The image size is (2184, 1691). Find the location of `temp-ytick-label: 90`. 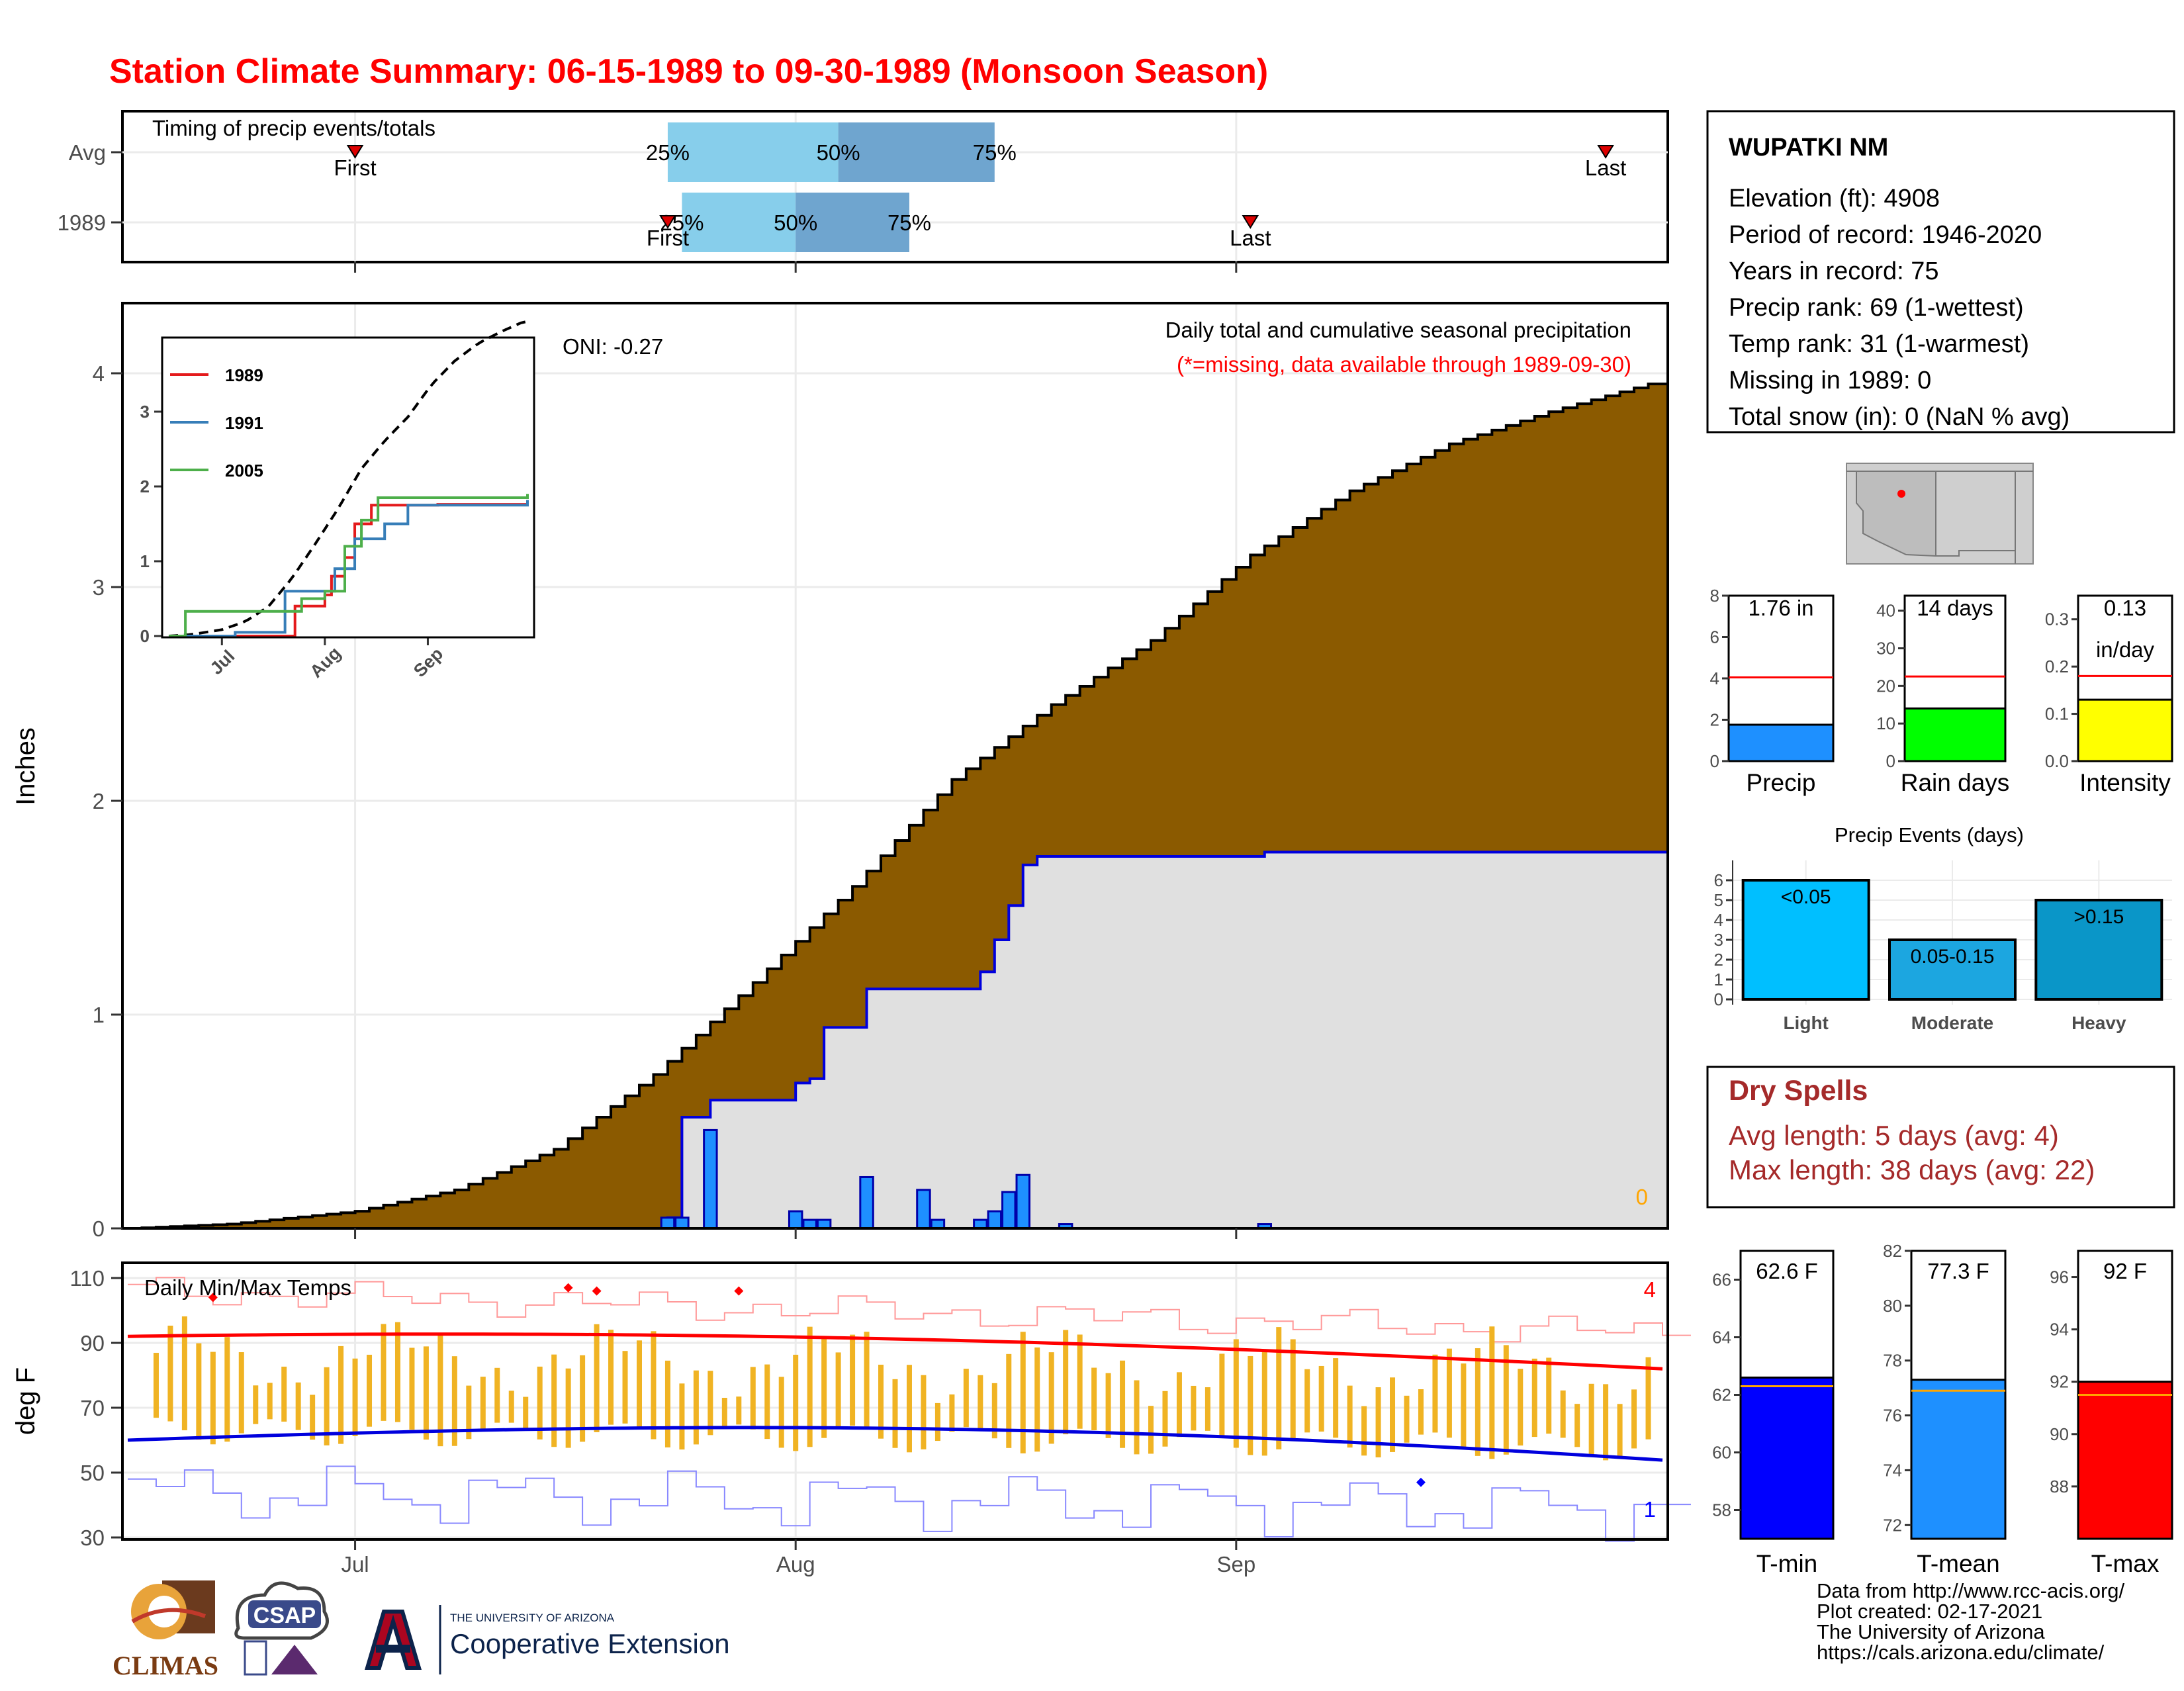

temp-ytick-label: 90 is located at coordinates (92, 1343).